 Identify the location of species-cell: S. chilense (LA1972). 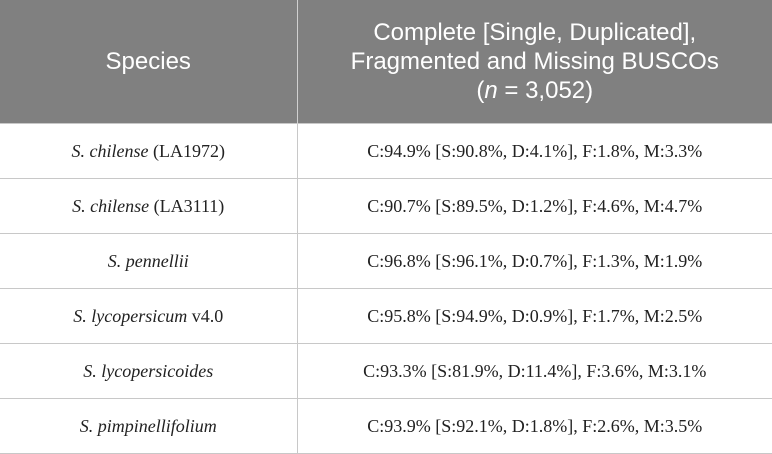
(149, 151).